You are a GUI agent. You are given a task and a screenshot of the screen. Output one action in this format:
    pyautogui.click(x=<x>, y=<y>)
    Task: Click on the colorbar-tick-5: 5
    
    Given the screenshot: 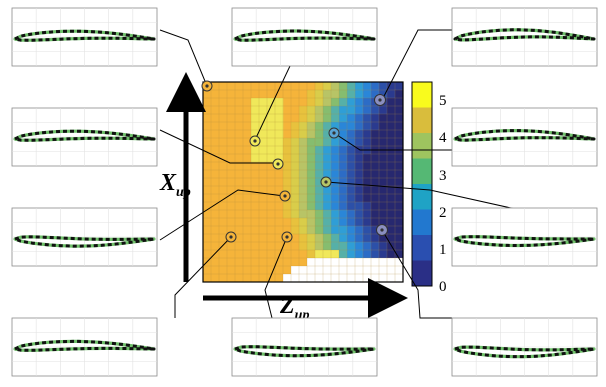 What is the action you would take?
    pyautogui.click(x=443, y=101)
    